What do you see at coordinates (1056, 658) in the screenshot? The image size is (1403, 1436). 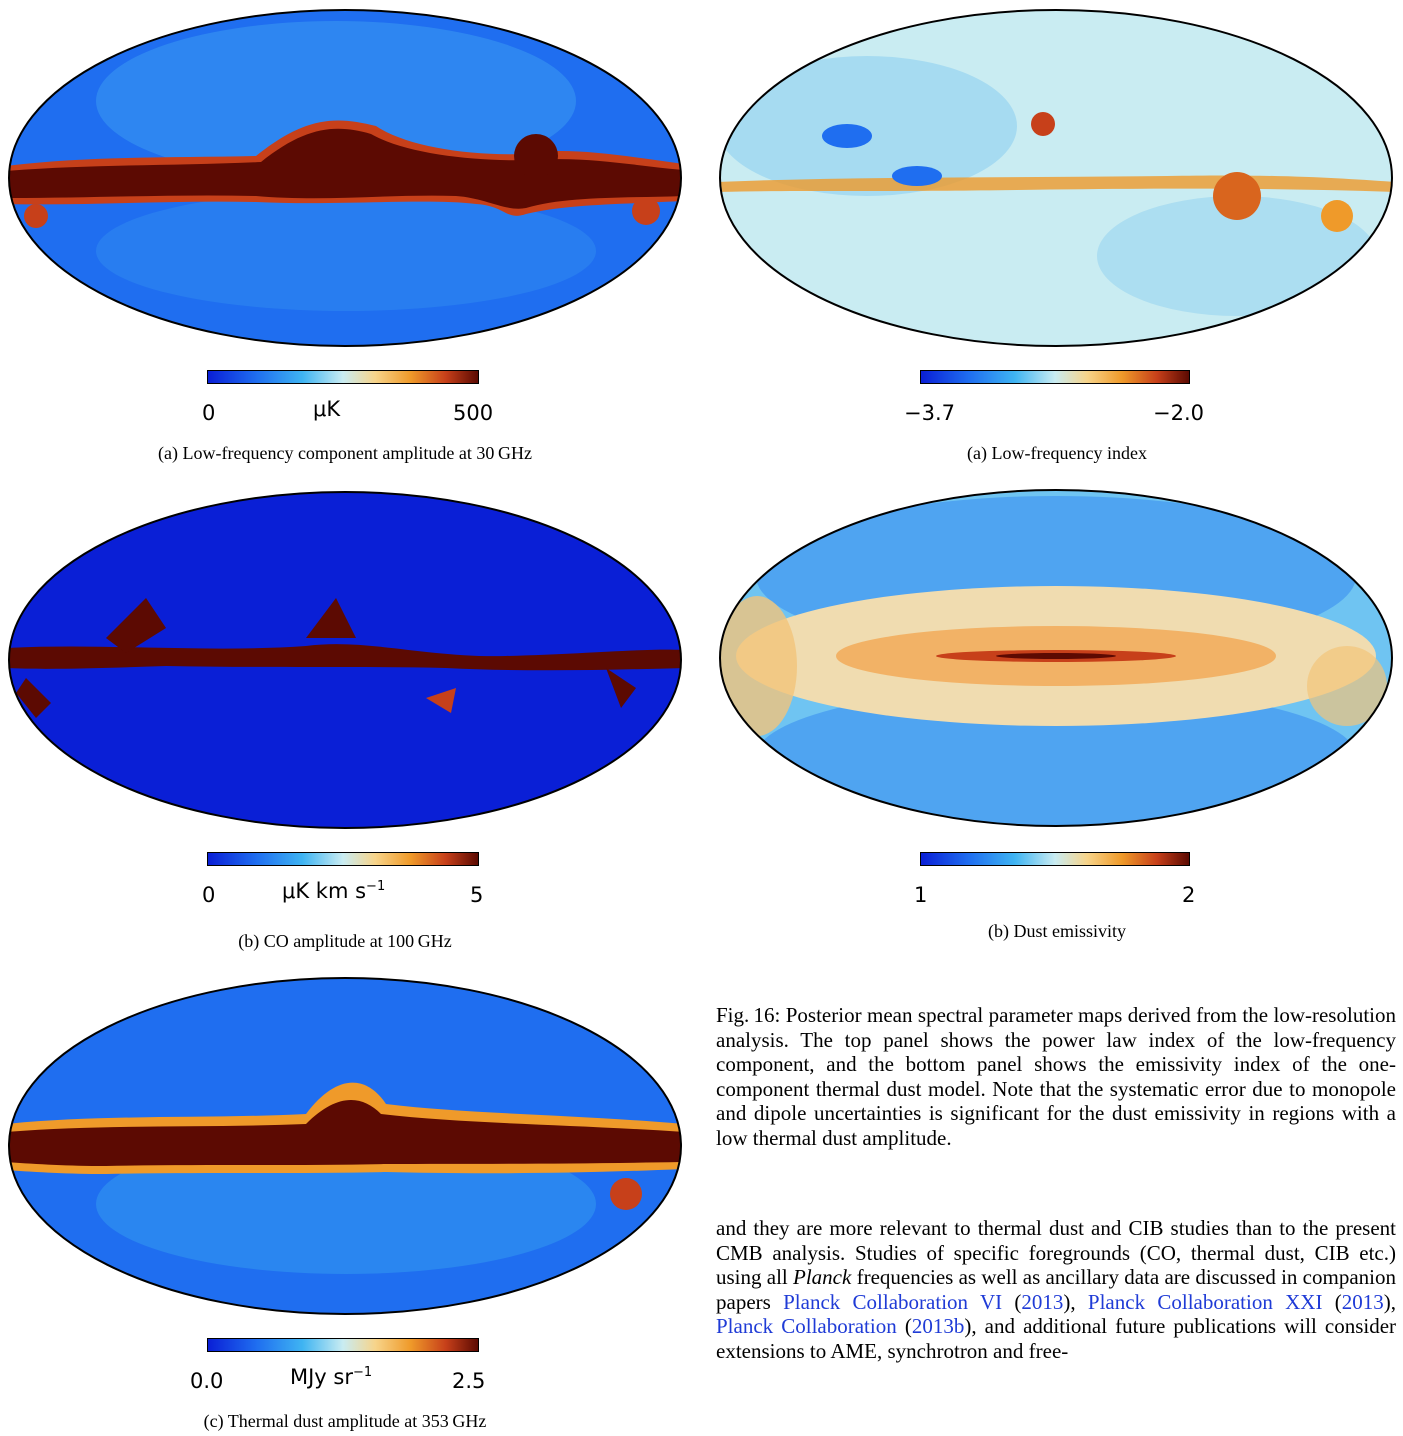 I see `dust-emissivity-map` at bounding box center [1056, 658].